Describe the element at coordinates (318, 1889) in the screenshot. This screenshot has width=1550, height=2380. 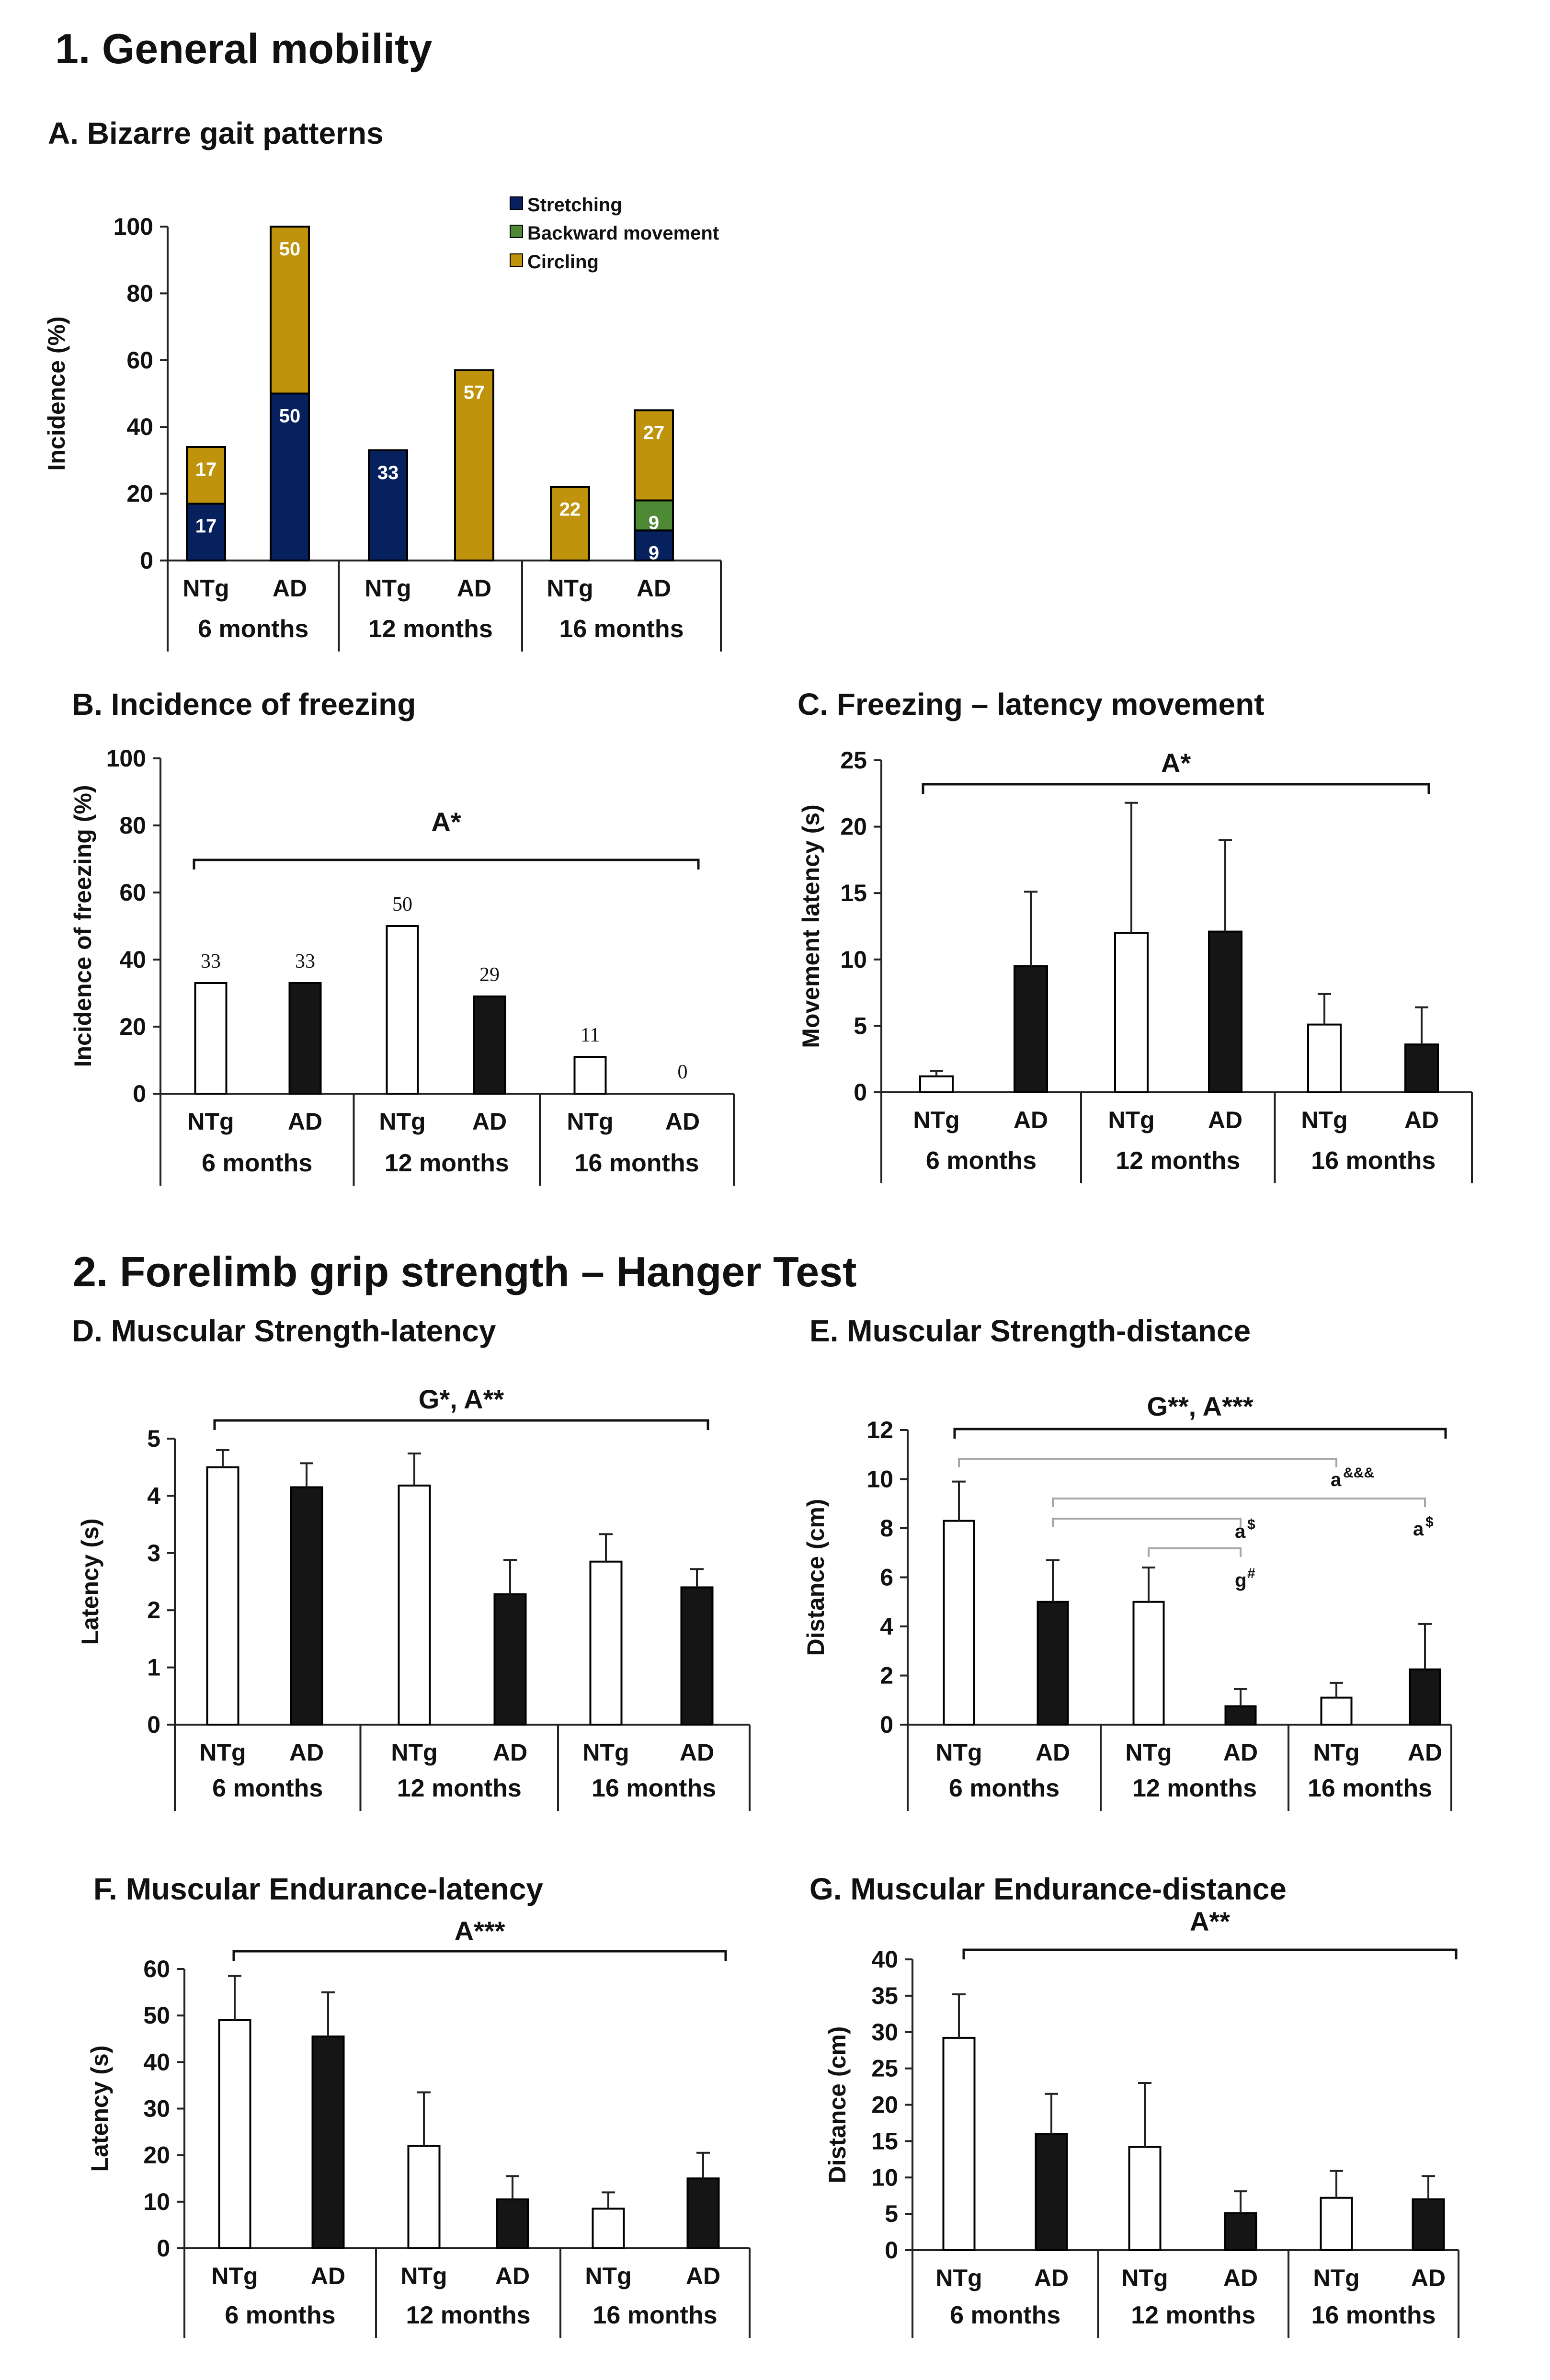
I see `chart-title: F. Muscular Endurance-latency` at that location.